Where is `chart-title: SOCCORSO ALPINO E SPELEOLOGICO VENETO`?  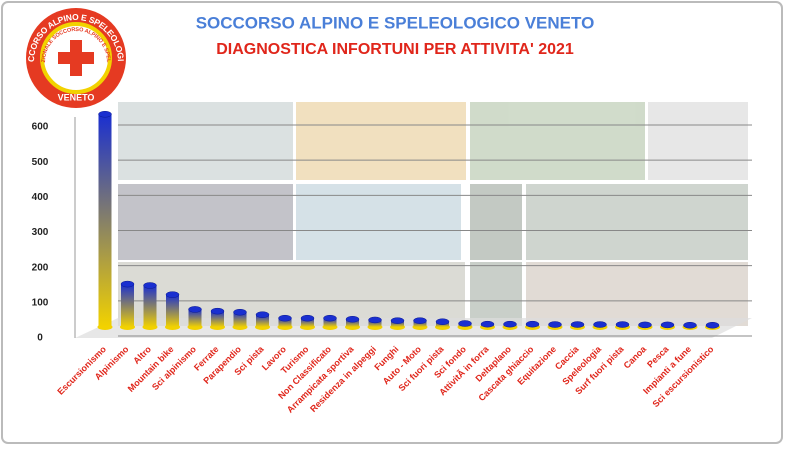 chart-title: SOCCORSO ALPINO E SPELEOLOGICO VENETO is located at coordinates (395, 22).